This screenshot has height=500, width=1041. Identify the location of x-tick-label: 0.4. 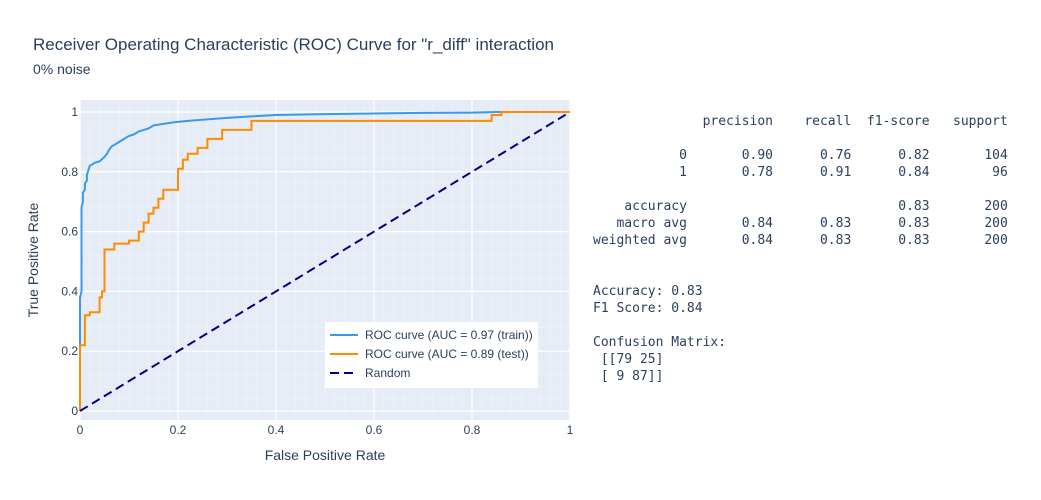
(276, 430).